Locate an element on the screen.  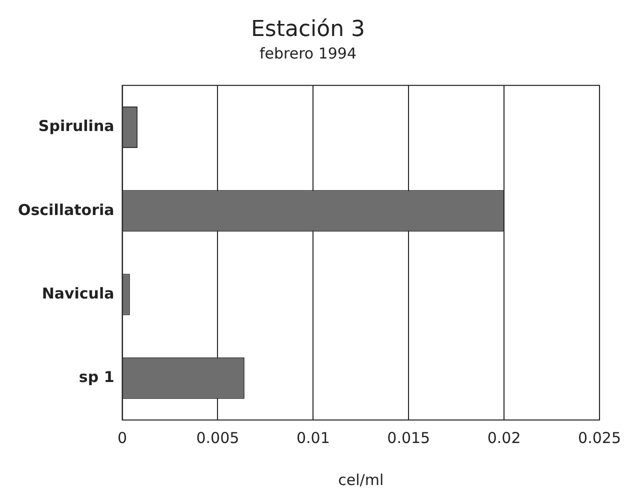
y-tick-label: Spirulina is located at coordinates (76, 126).